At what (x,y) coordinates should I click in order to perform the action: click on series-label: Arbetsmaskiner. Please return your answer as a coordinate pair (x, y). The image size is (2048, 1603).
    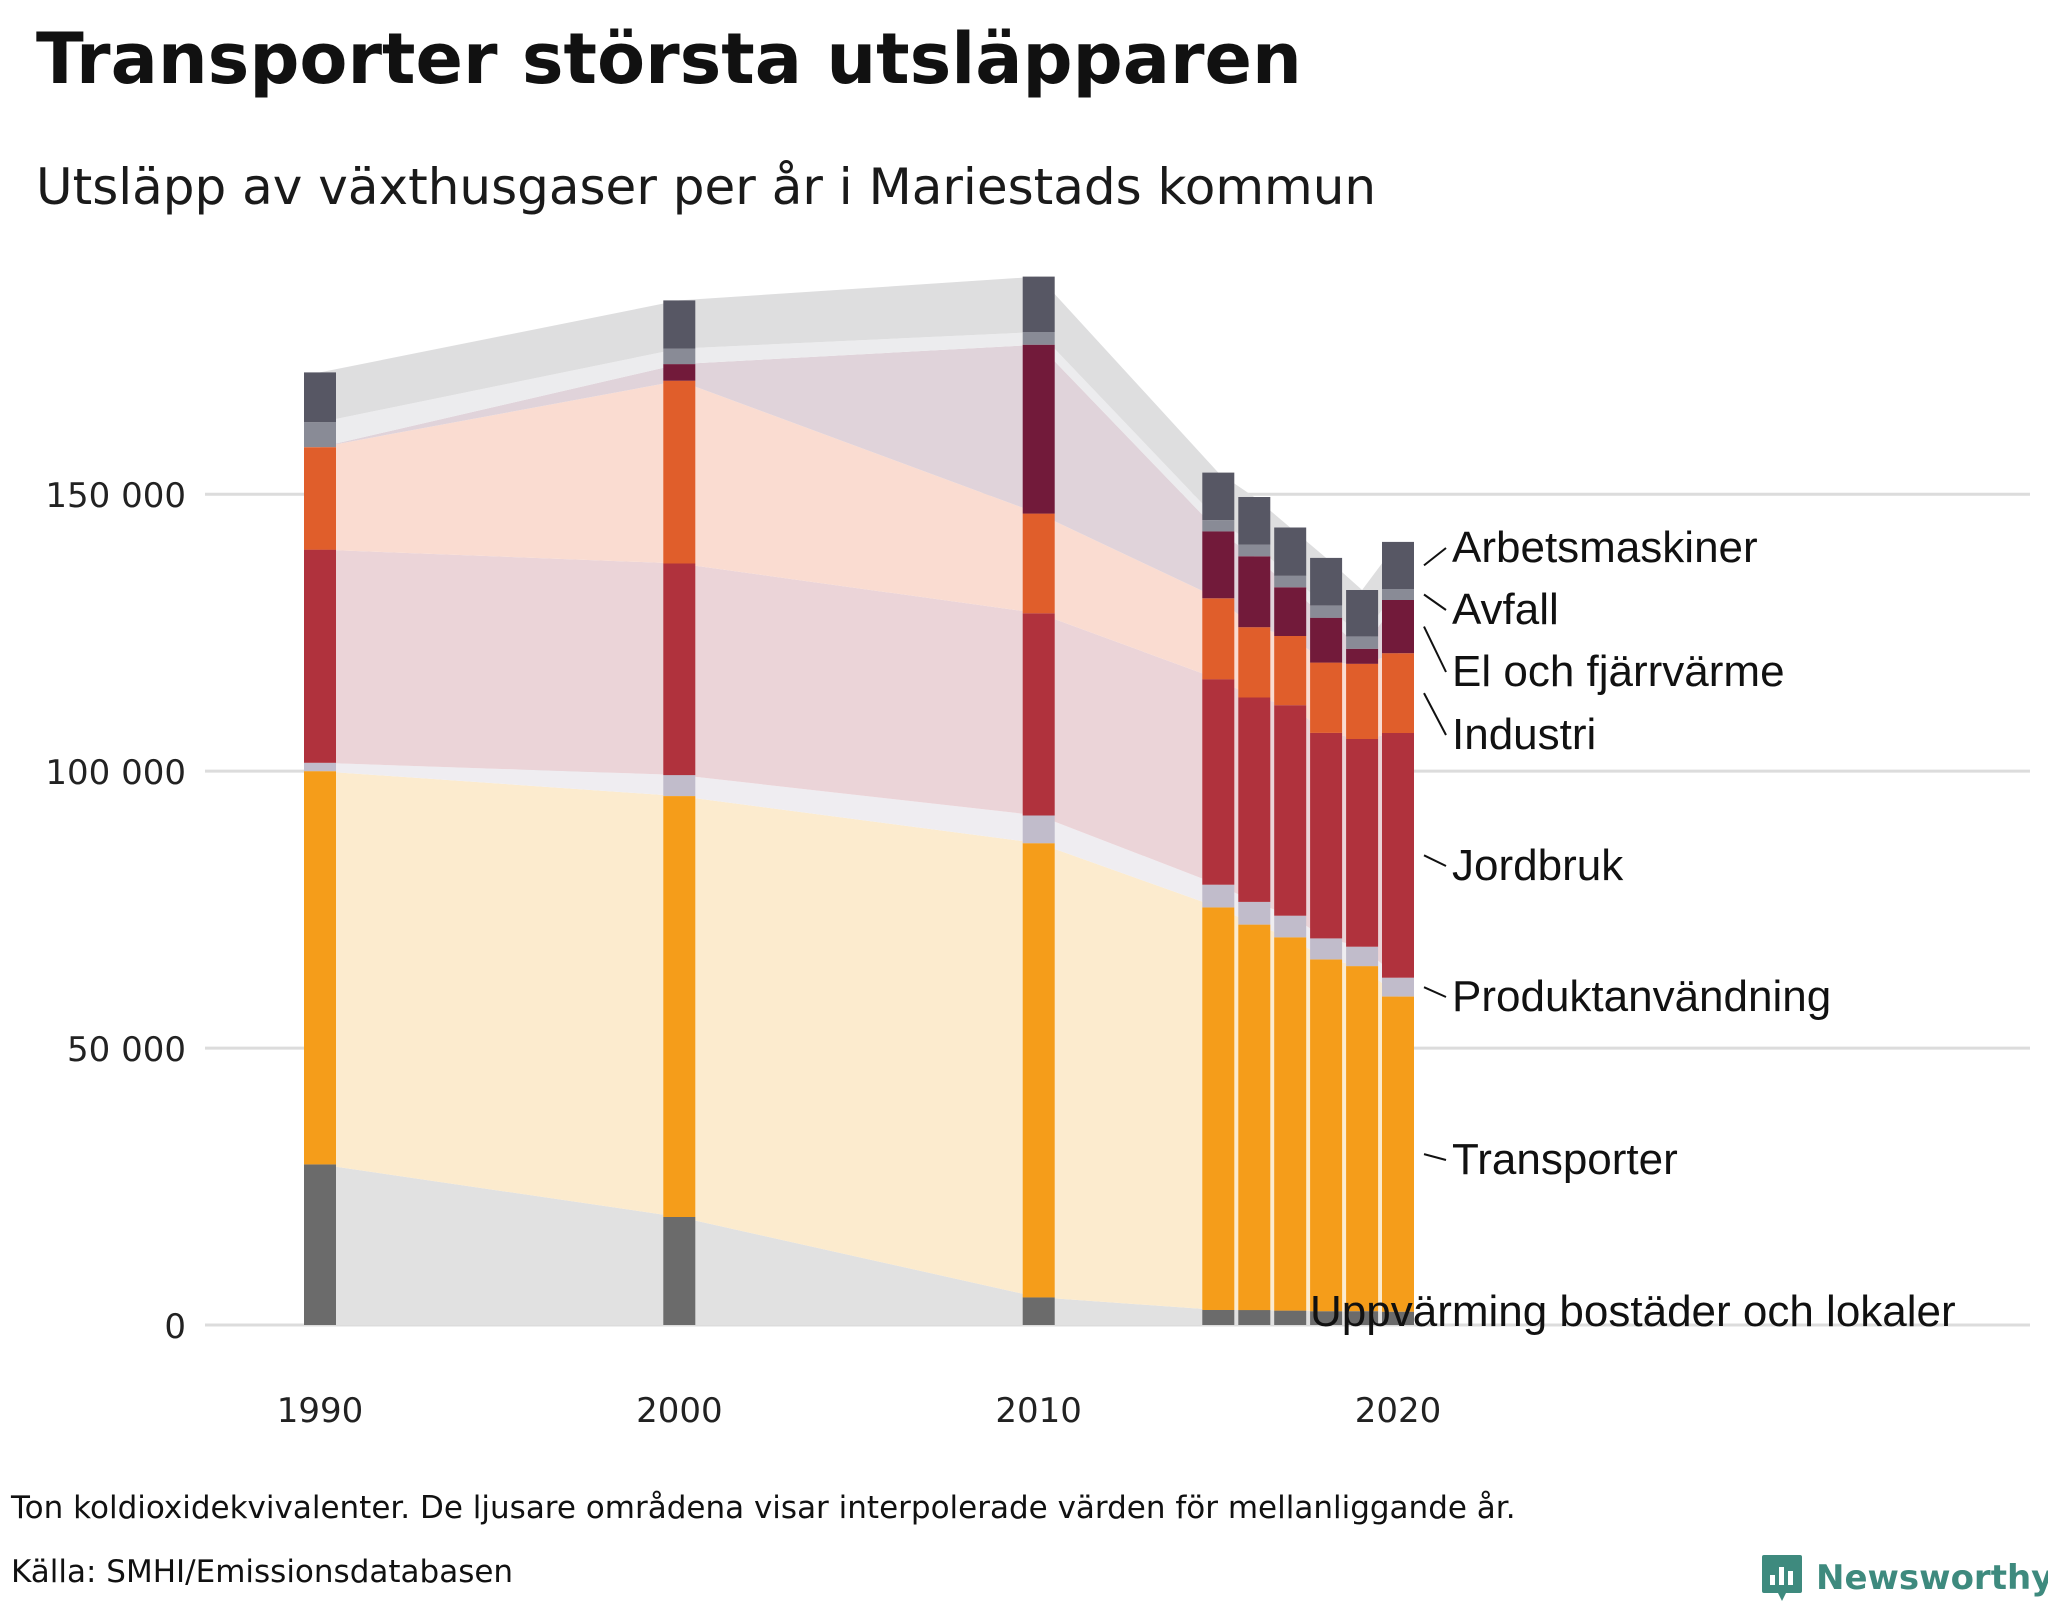
    Looking at the image, I should click on (1605, 547).